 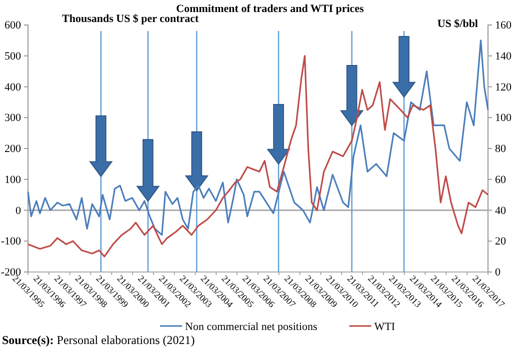 What do you see at coordinates (13, 26) in the screenshot?
I see `y-tick-label: 600` at bounding box center [13, 26].